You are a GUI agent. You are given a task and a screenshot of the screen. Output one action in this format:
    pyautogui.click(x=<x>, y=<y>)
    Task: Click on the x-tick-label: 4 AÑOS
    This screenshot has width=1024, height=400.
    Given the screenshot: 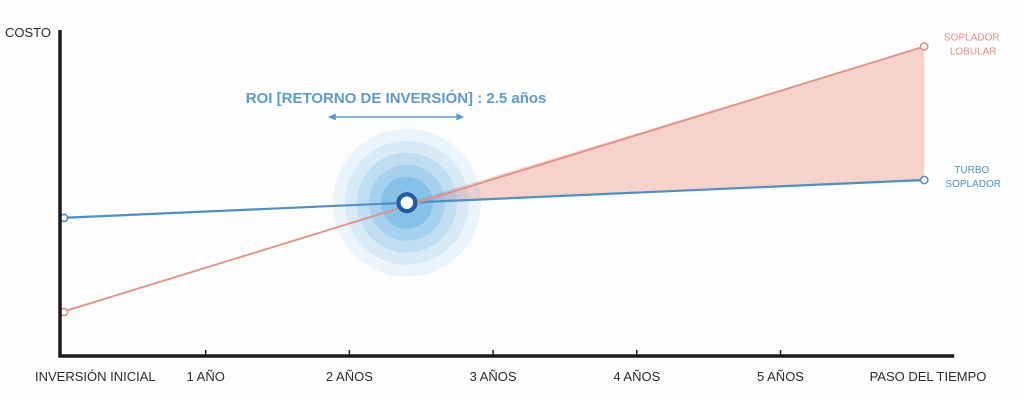 What is the action you would take?
    pyautogui.click(x=636, y=376)
    